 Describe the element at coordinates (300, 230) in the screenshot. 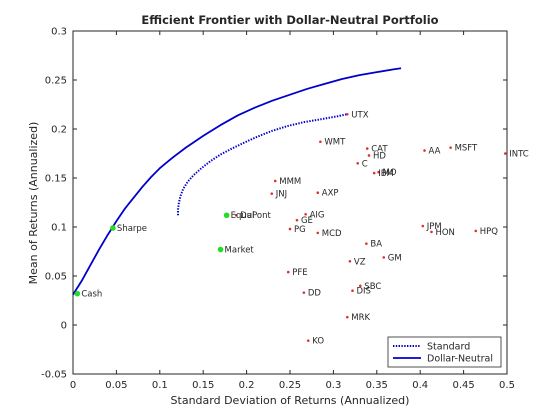

I see `asset-label: PG` at that location.